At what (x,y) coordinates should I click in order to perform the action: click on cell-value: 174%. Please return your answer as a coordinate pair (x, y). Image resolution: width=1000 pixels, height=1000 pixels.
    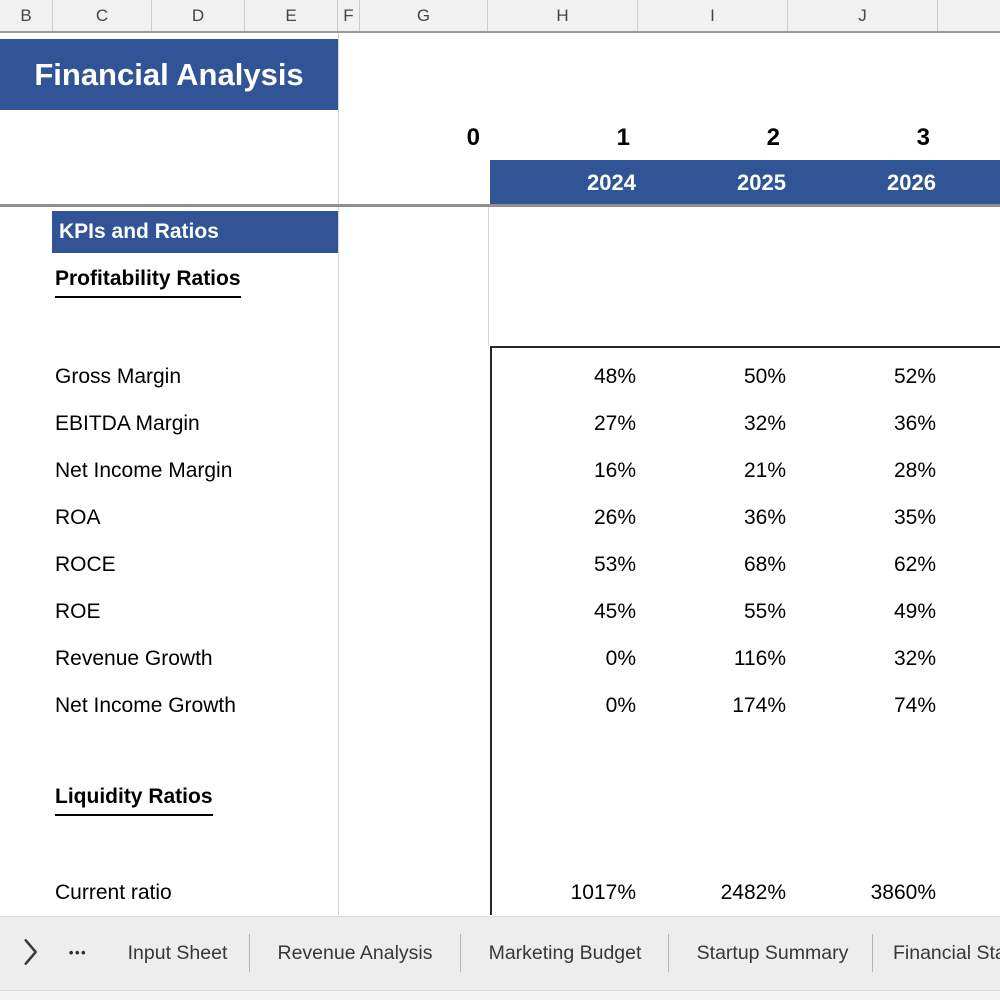
    Looking at the image, I should click on (759, 705).